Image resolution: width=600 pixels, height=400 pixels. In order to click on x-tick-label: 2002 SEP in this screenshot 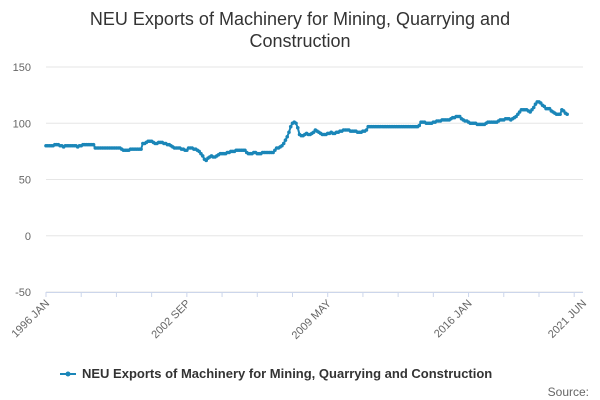, I will do `click(171, 320)`.